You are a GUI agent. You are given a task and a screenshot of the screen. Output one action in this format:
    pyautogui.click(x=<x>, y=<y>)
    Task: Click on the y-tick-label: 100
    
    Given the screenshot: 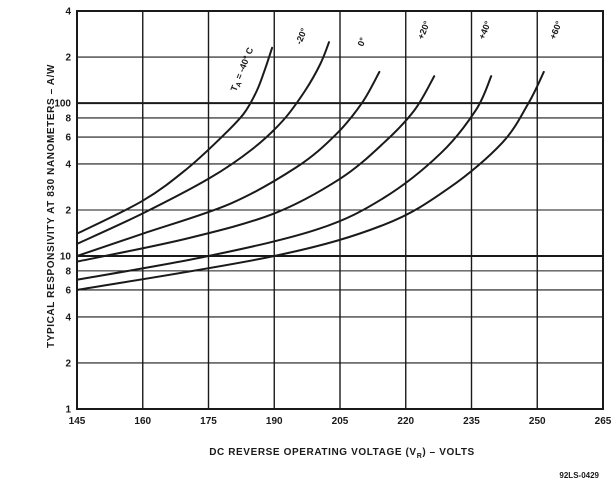 What is the action you would take?
    pyautogui.click(x=62, y=104)
    